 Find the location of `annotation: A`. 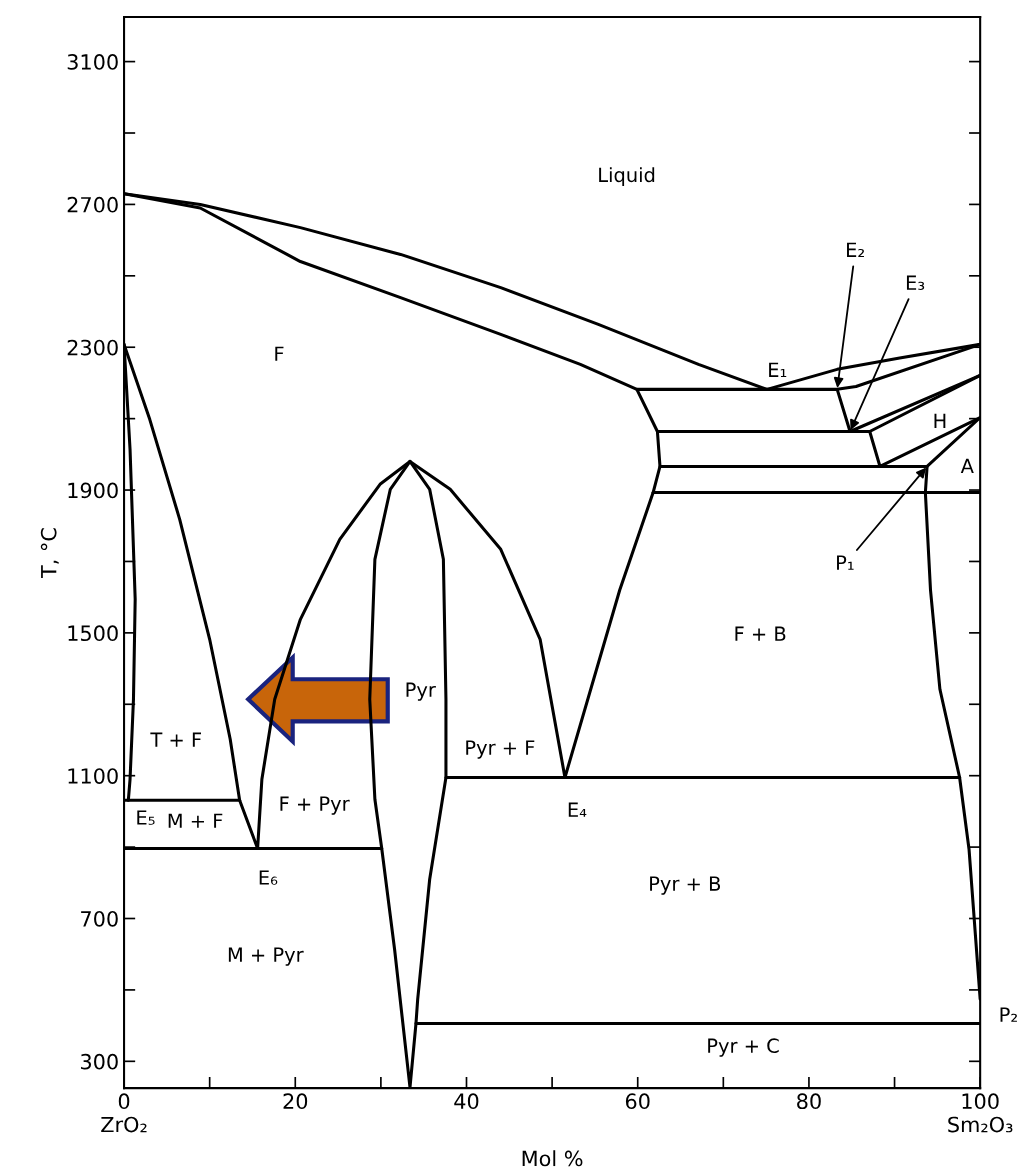

annotation: A is located at coordinates (967, 465).